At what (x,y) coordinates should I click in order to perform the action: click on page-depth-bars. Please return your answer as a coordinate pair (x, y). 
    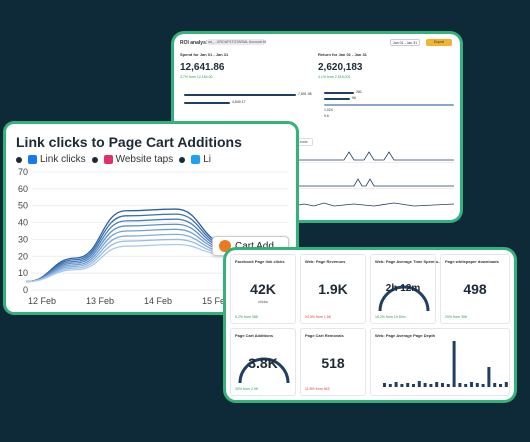
    Looking at the image, I should click on (445, 364).